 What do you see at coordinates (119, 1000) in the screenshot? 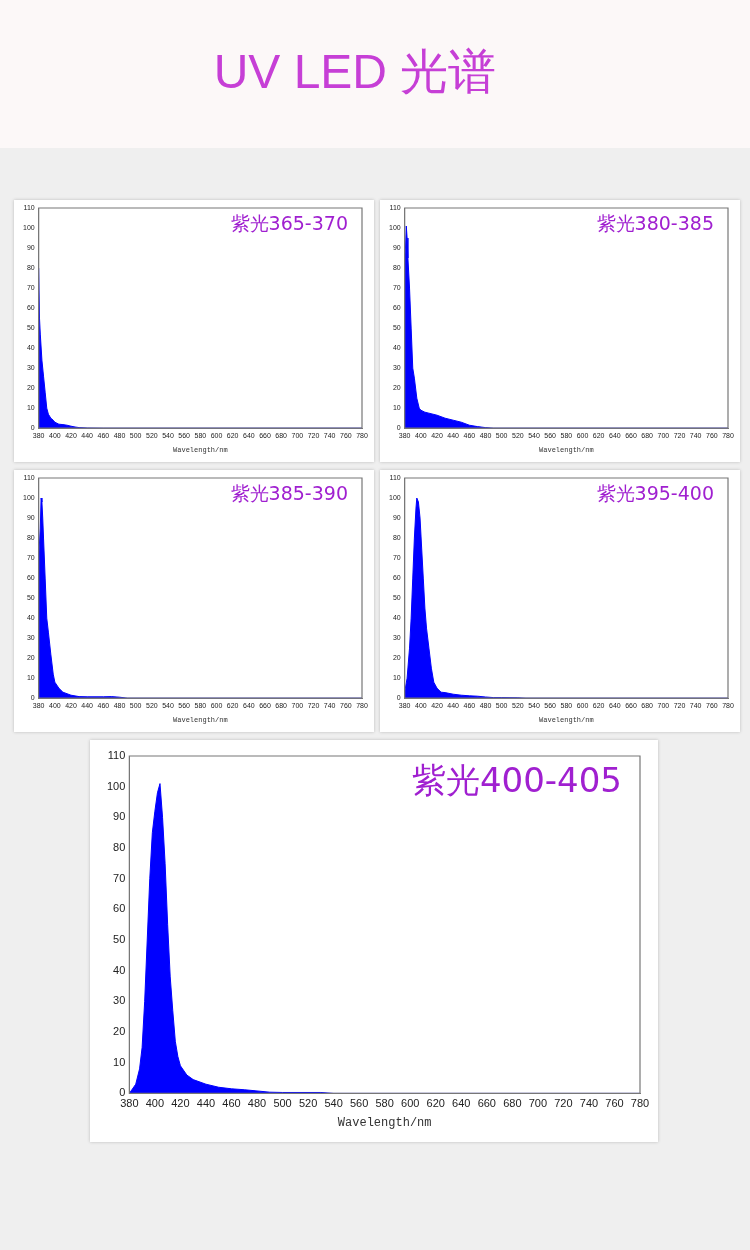
I see `y-tick-label: 30` at bounding box center [119, 1000].